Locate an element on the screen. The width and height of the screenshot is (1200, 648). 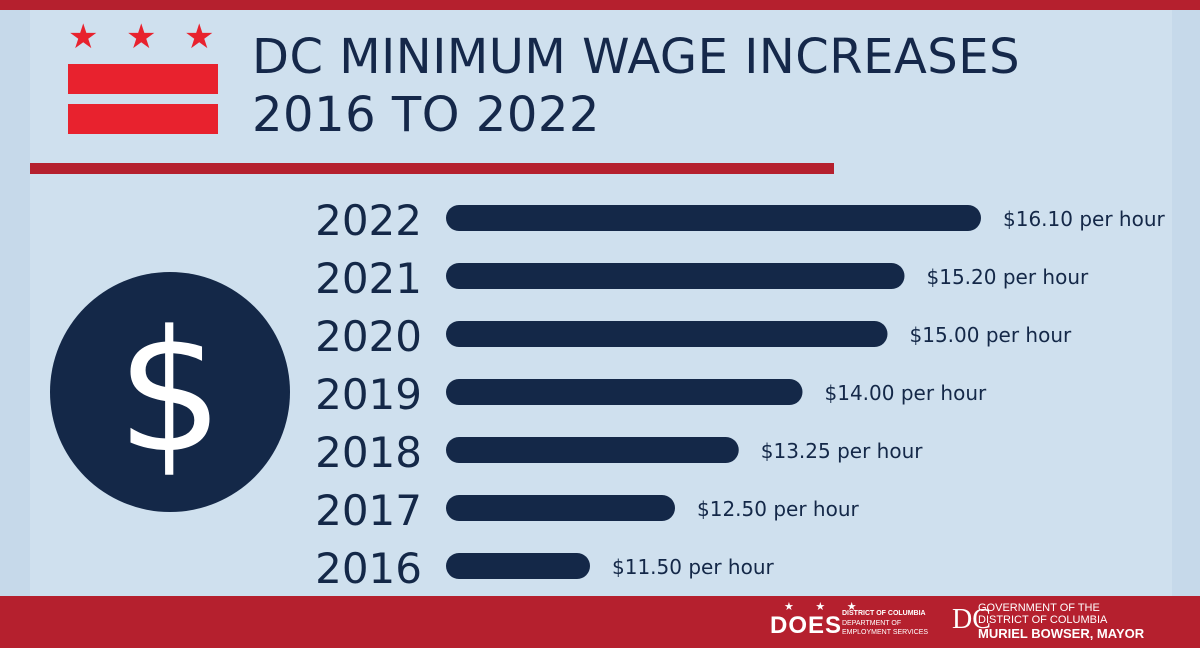
wage-value-label: $16.10 per hour is located at coordinates (1084, 219).